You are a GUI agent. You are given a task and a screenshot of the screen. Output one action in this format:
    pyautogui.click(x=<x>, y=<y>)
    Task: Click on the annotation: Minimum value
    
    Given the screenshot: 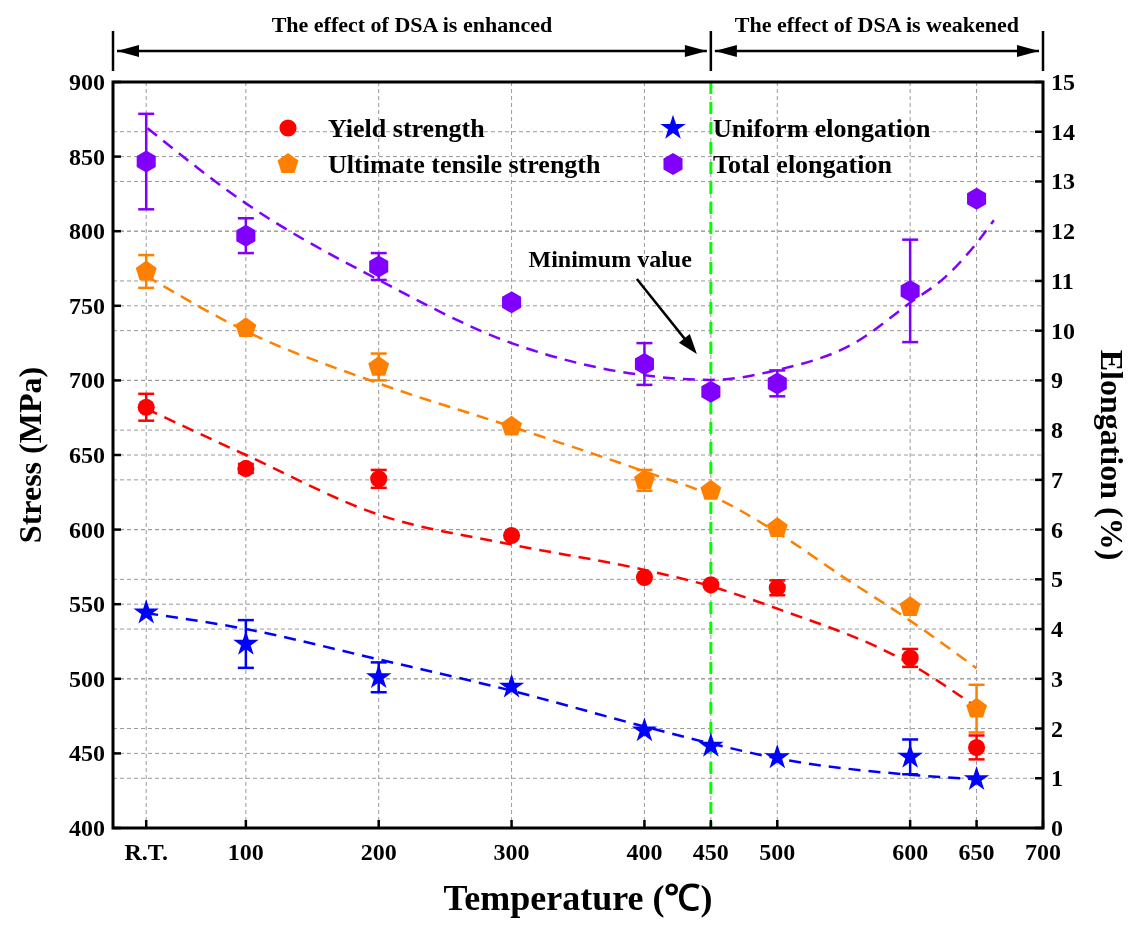 What is the action you would take?
    pyautogui.click(x=610, y=259)
    